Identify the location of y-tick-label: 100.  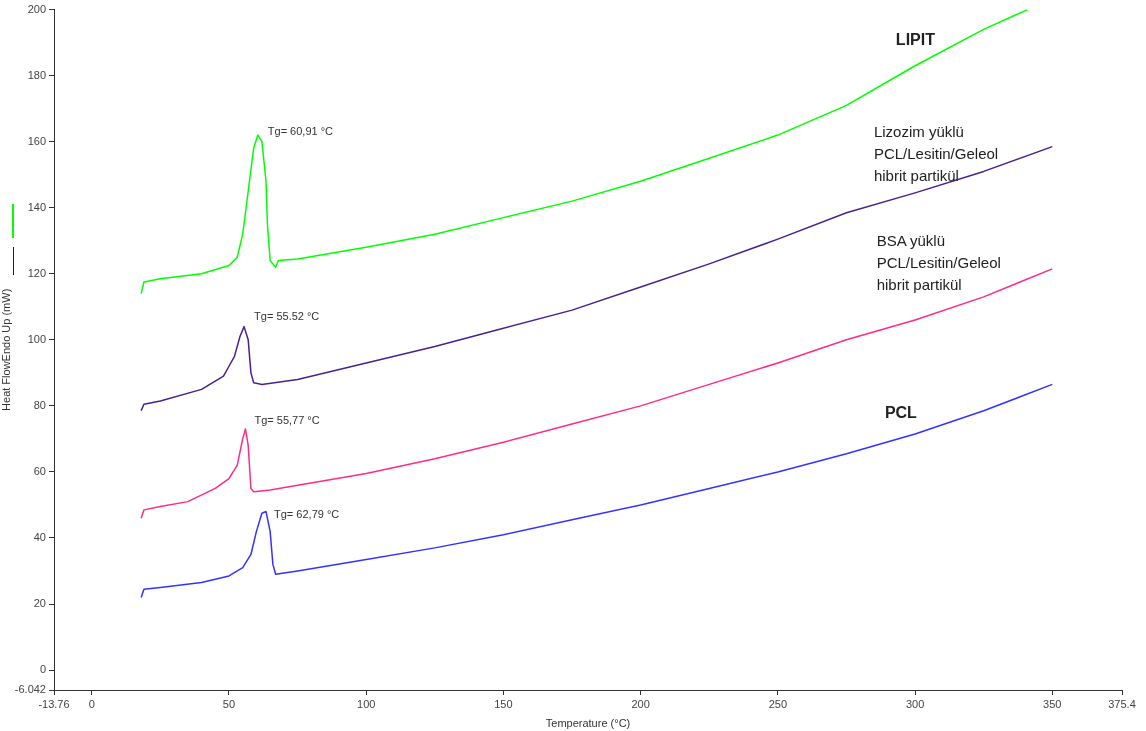
(36, 338).